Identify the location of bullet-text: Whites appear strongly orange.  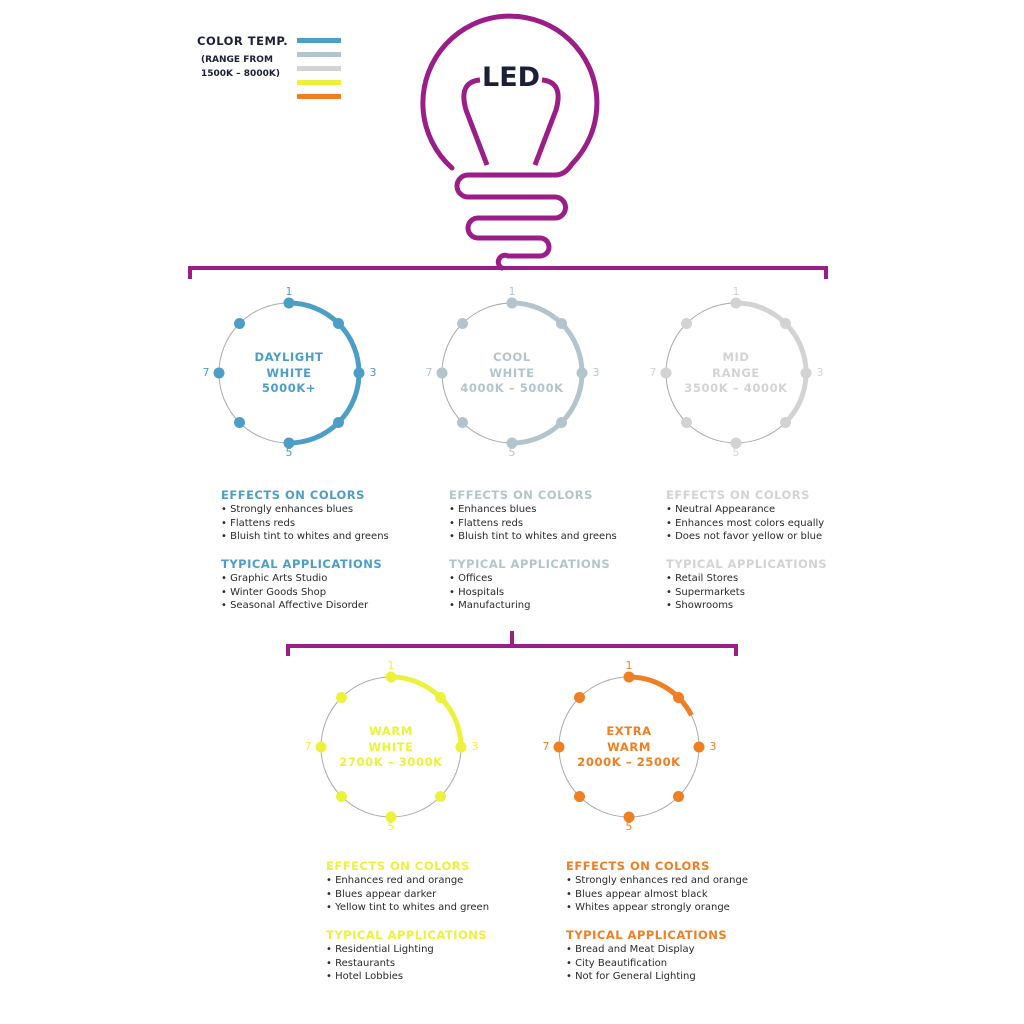
(652, 908).